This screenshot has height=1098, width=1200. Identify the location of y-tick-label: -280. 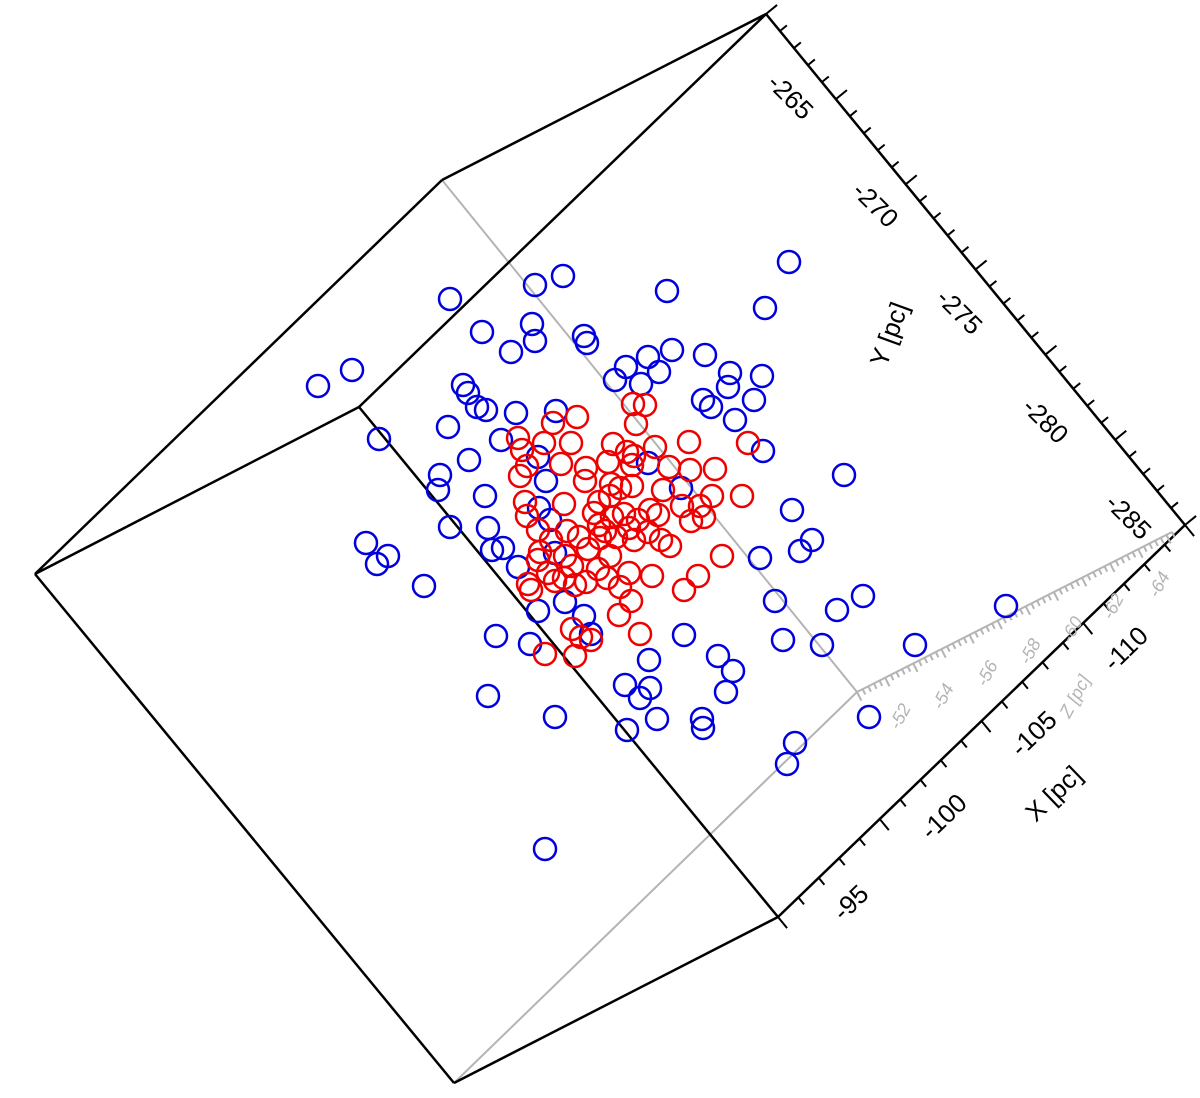
(1045, 420).